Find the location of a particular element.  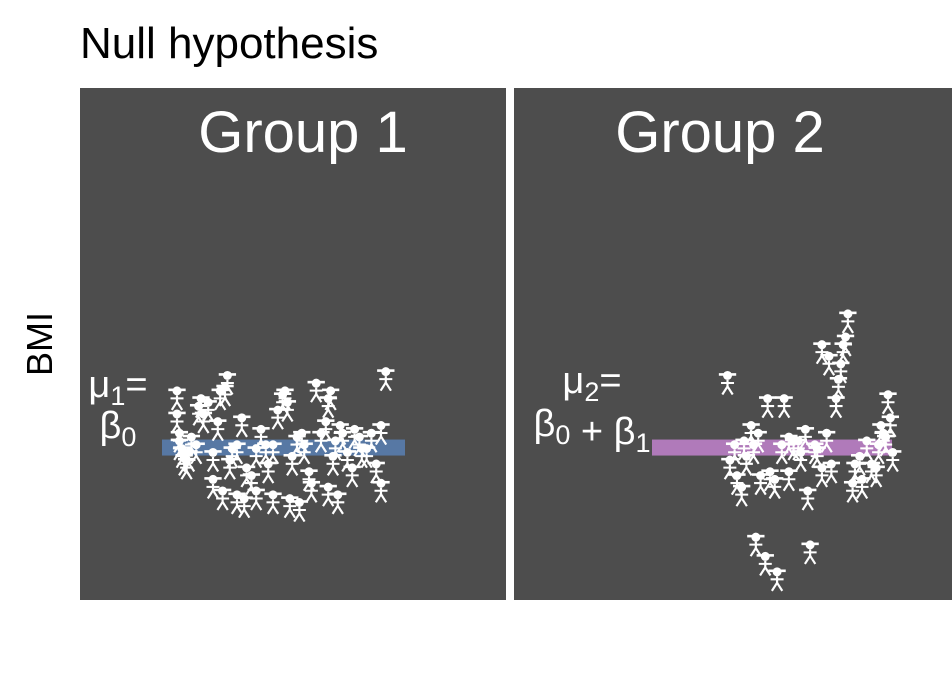

facet-label: Group 2 is located at coordinates (720, 132).